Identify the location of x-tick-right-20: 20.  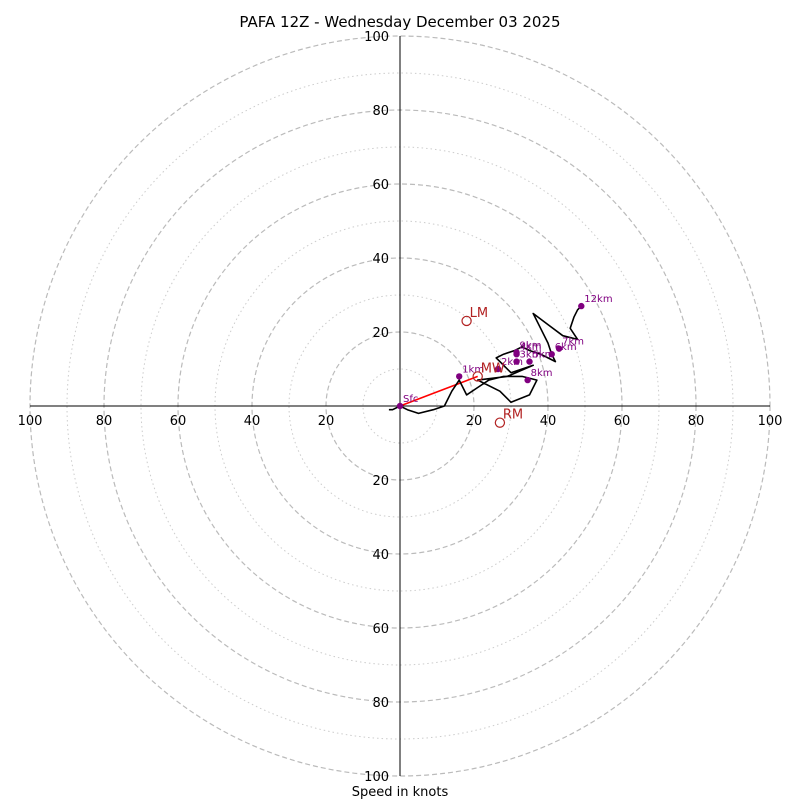
(474, 421).